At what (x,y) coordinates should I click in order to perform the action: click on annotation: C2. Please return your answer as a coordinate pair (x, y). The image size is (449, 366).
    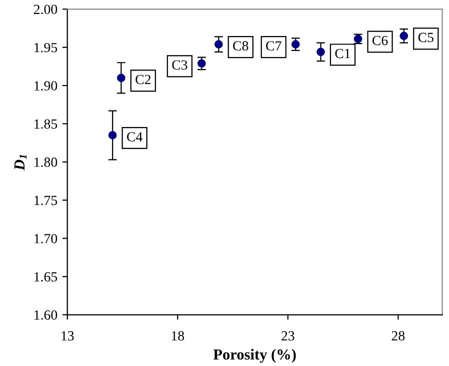
    Looking at the image, I should click on (143, 79).